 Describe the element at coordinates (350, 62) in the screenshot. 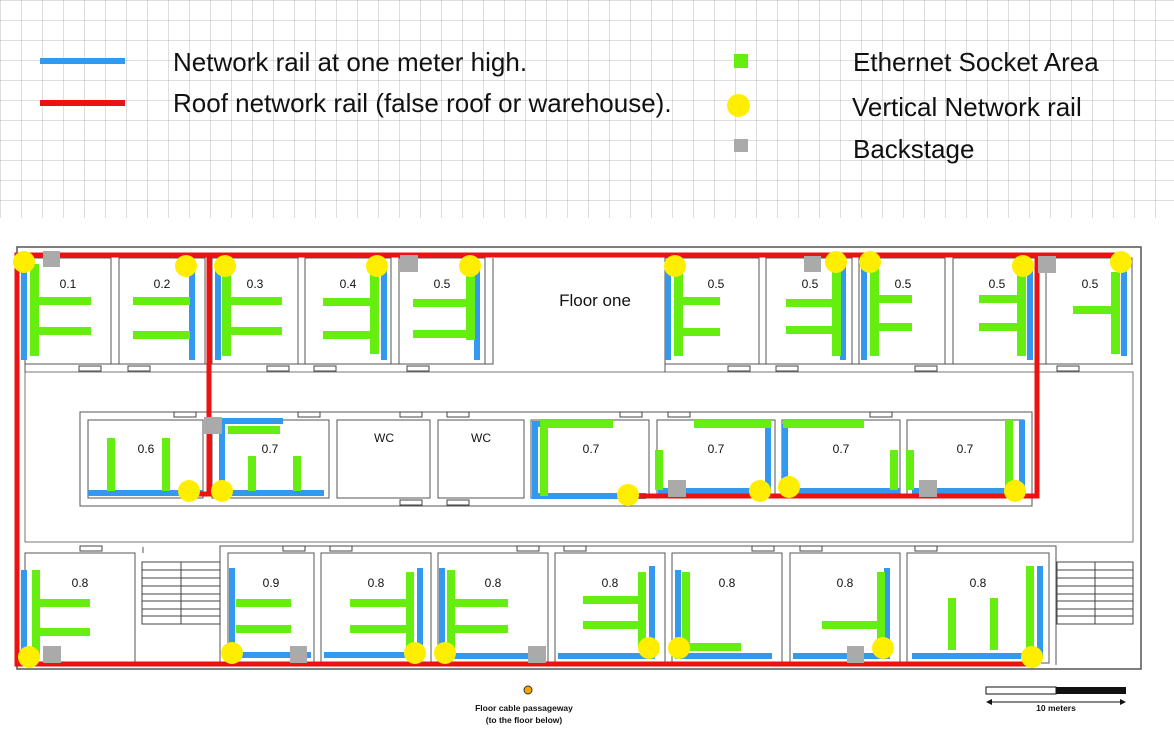

I see `legend-blue-rail-label: Network rail at one meter high.` at that location.